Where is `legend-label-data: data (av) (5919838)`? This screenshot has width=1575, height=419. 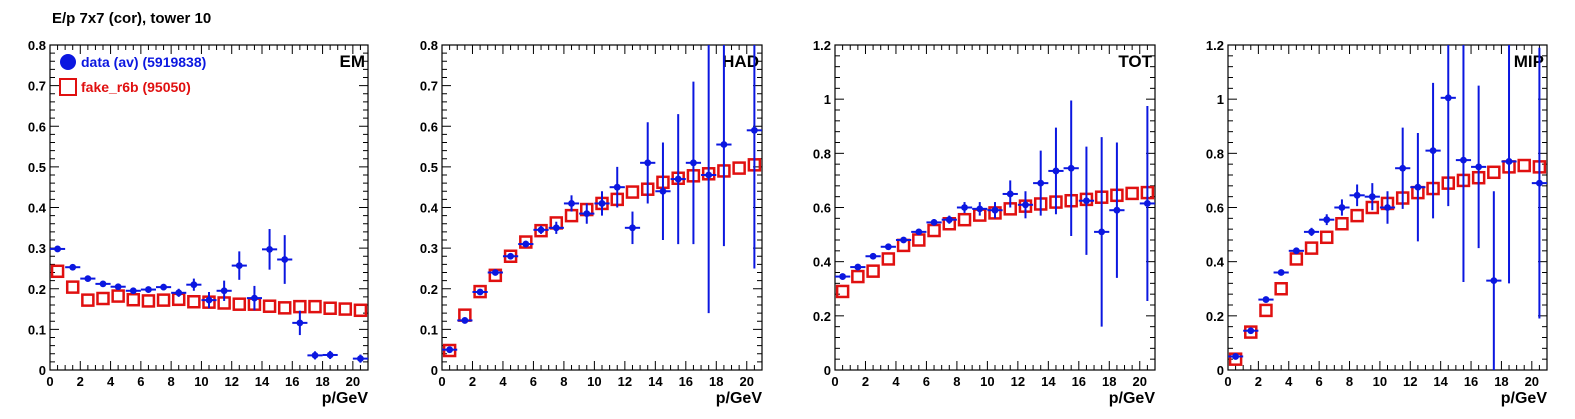 legend-label-data: data (av) (5919838) is located at coordinates (143, 62).